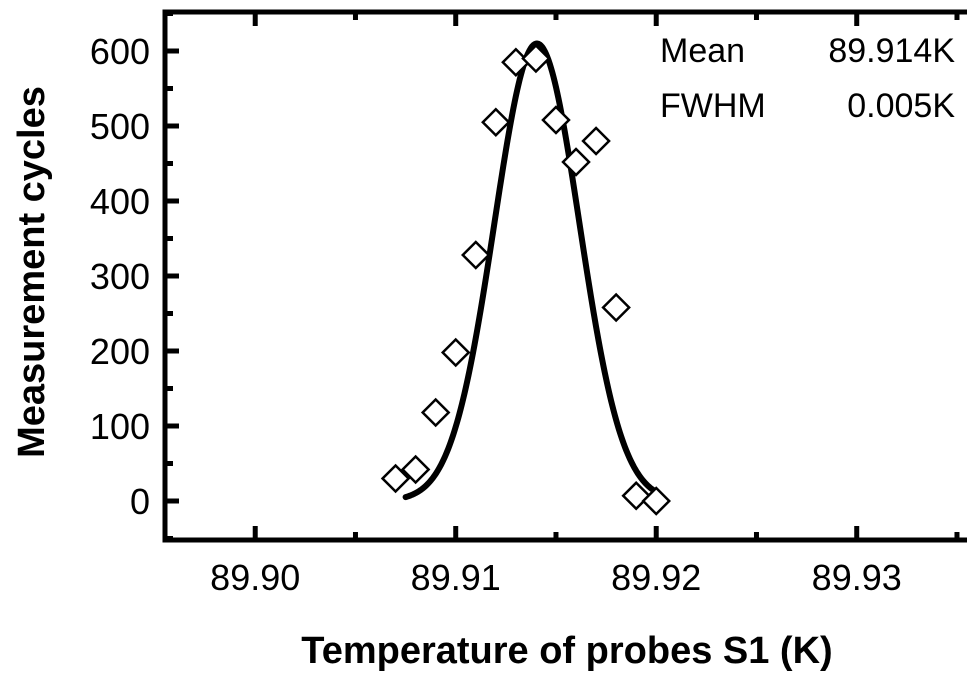 The image size is (967, 675). Describe the element at coordinates (901, 106) in the screenshot. I see `annotation-fwhm-value: 0.005K` at that location.